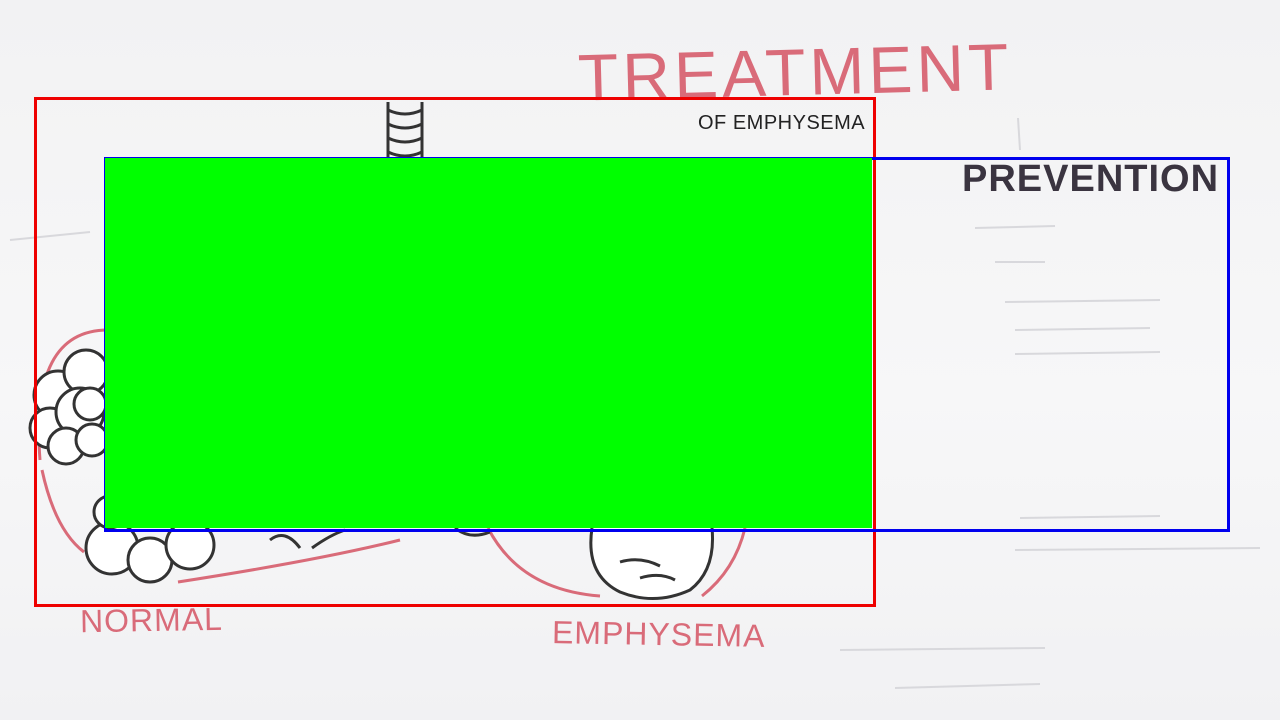  What do you see at coordinates (600, 563) in the screenshot?
I see `emphysema-alveoli-drawing` at bounding box center [600, 563].